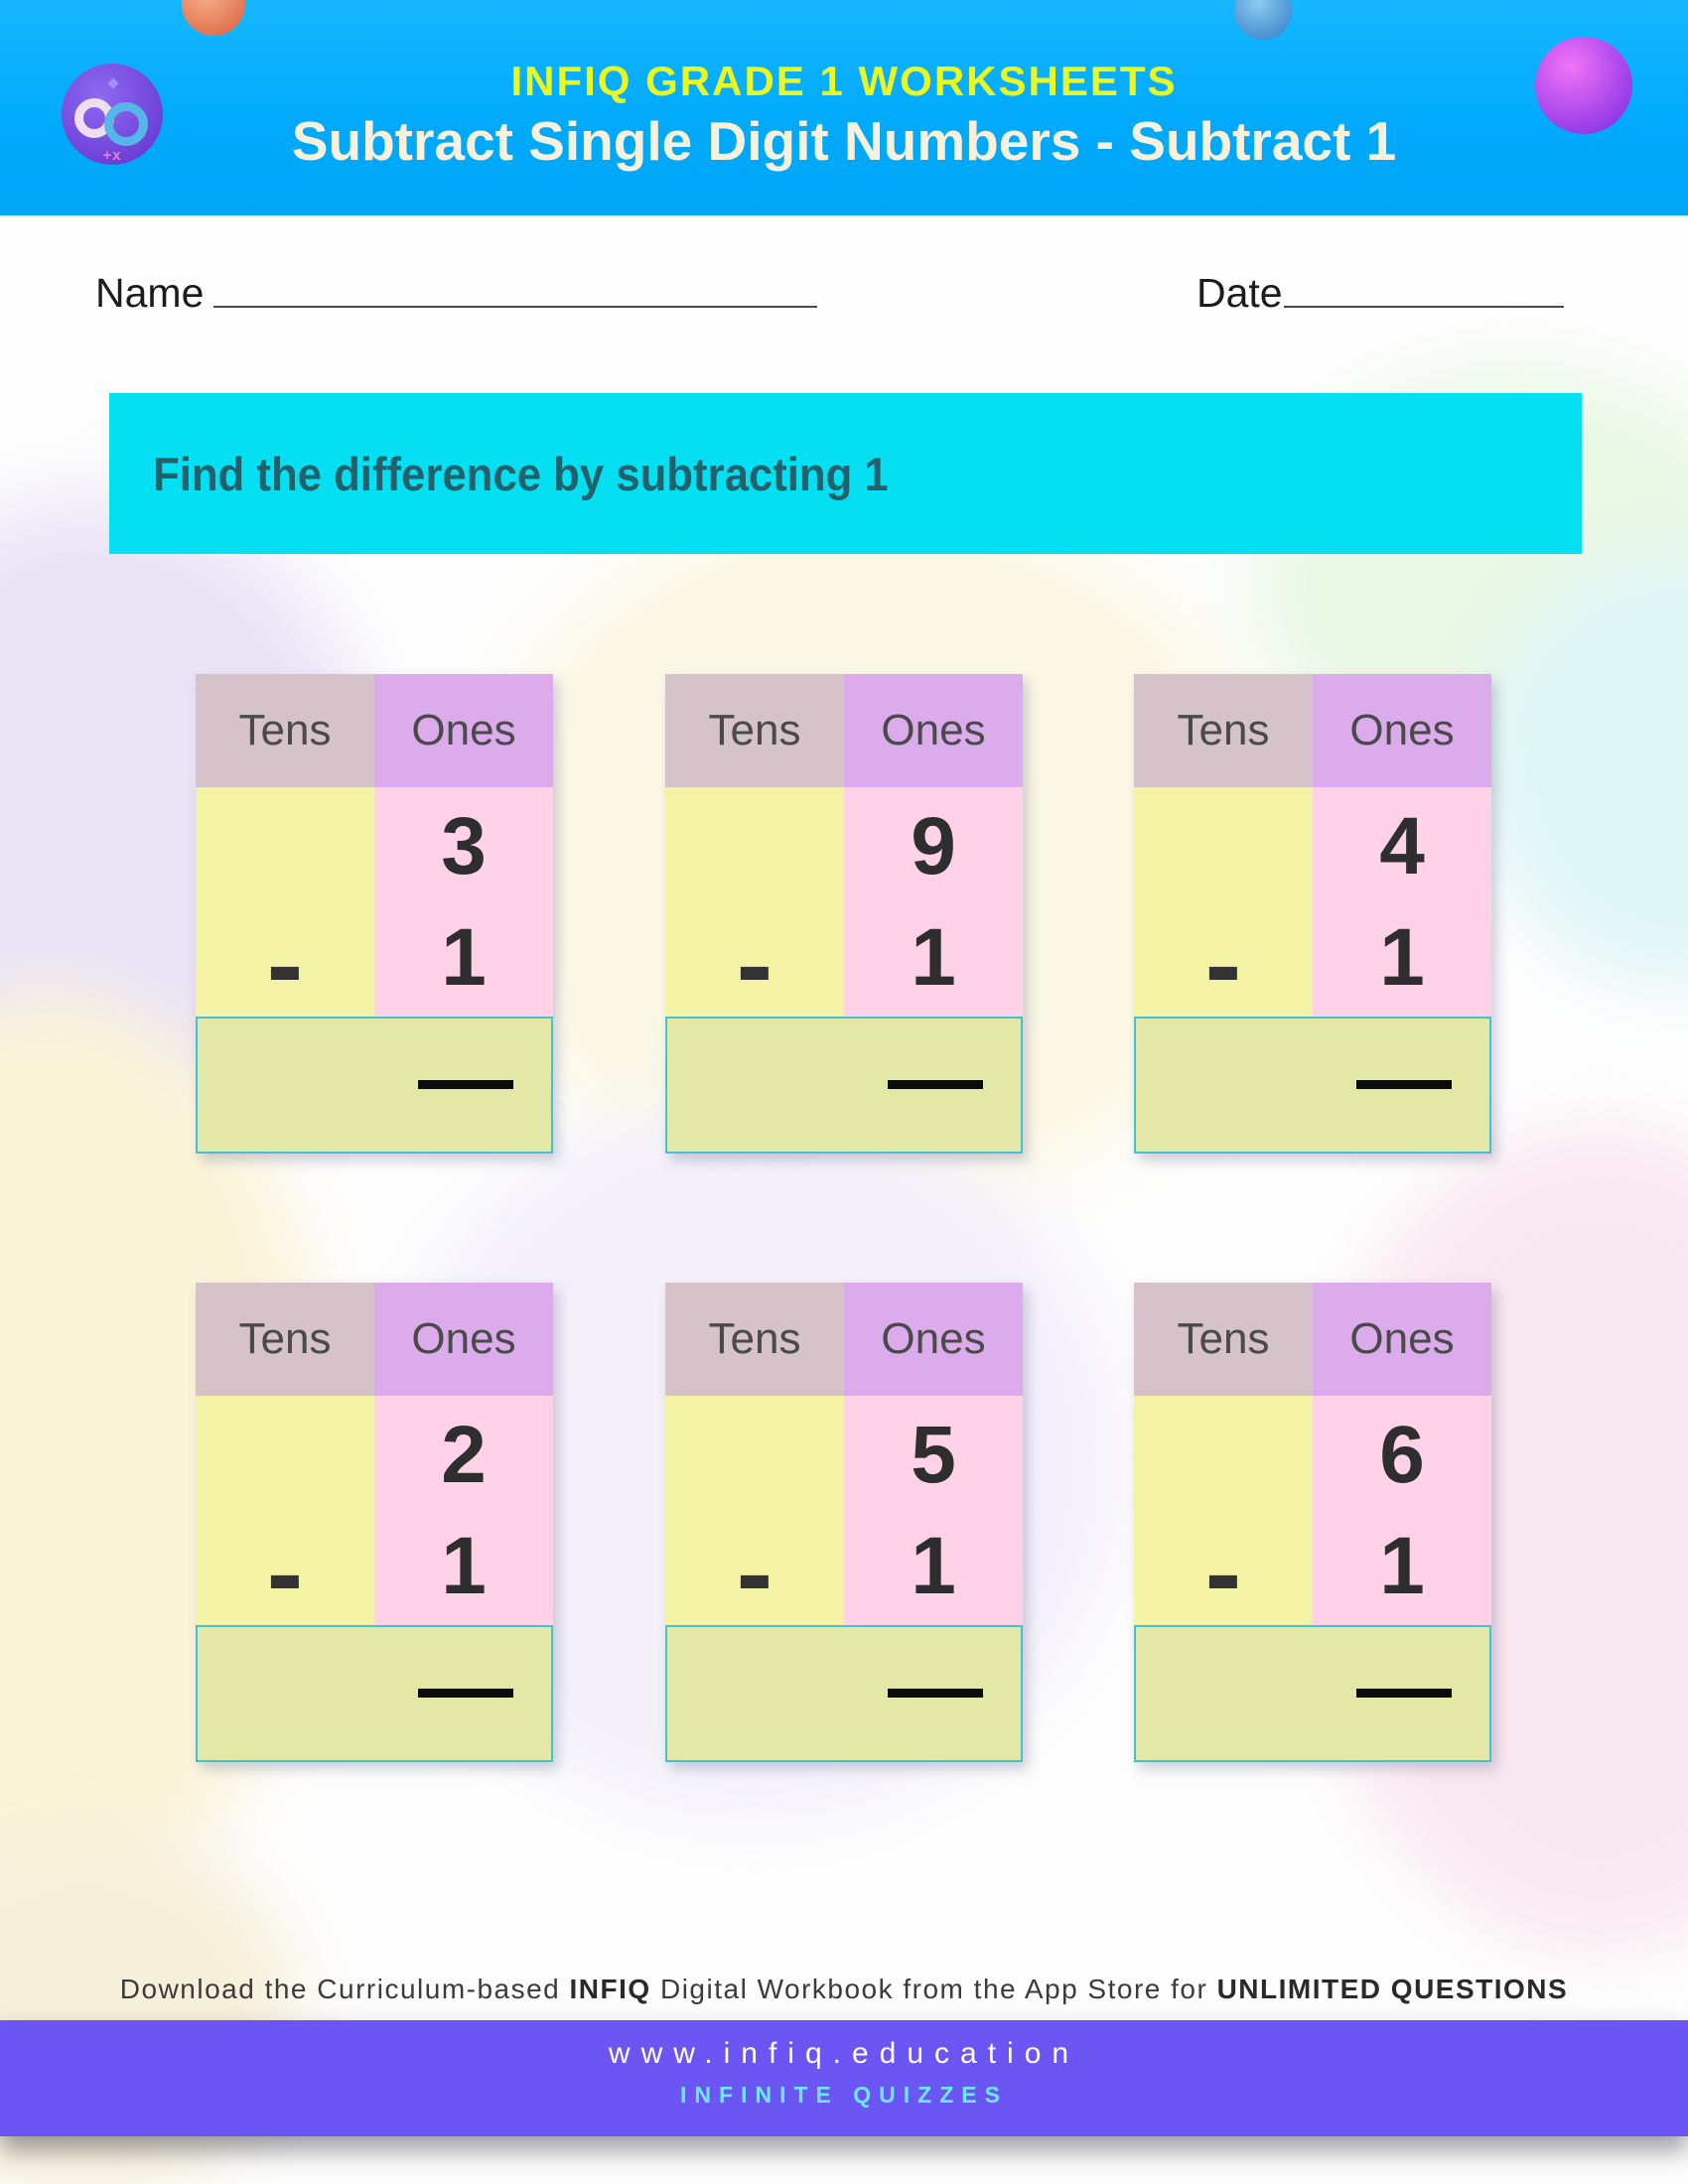 The image size is (1688, 2184). Describe the element at coordinates (150, 293) in the screenshot. I see `name-label: Name` at that location.